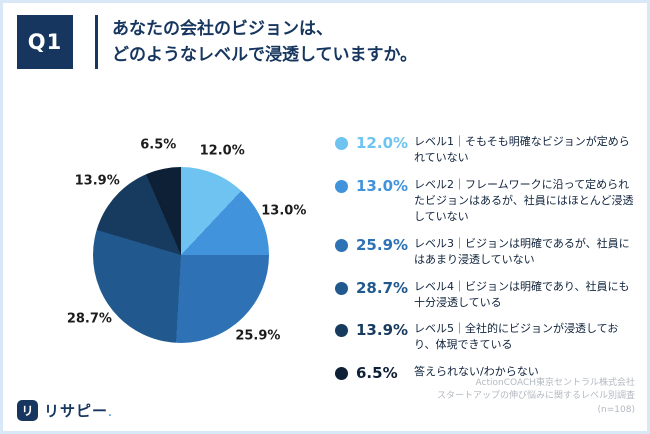 The width and height of the screenshot is (650, 434). Describe the element at coordinates (382, 143) in the screenshot. I see `legend-percent: 12.0%` at that location.